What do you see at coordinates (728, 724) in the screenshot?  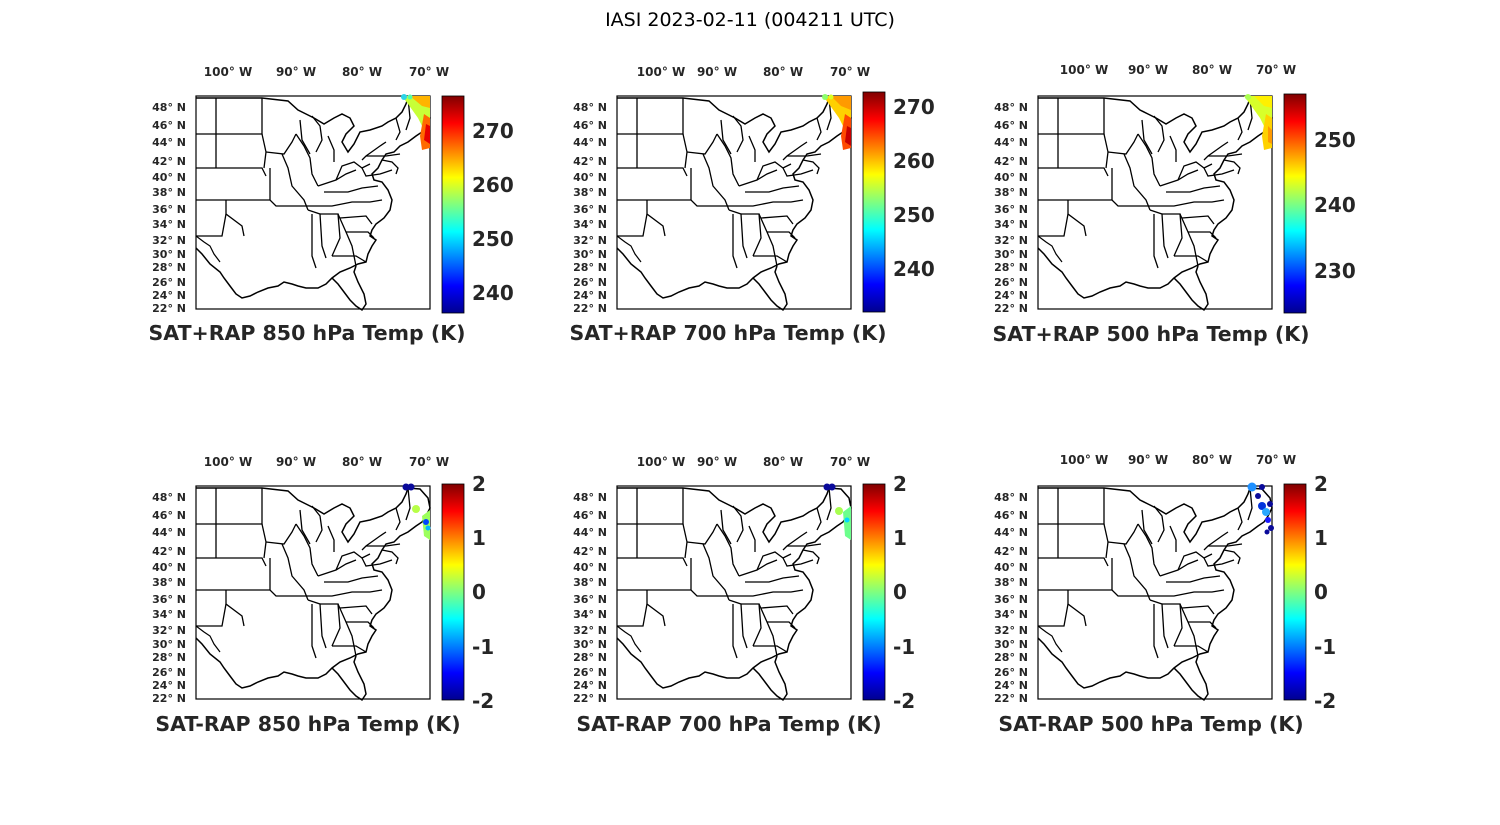 I see `panel-title: SAT-RAP 700 hPa Temp (K)` at bounding box center [728, 724].